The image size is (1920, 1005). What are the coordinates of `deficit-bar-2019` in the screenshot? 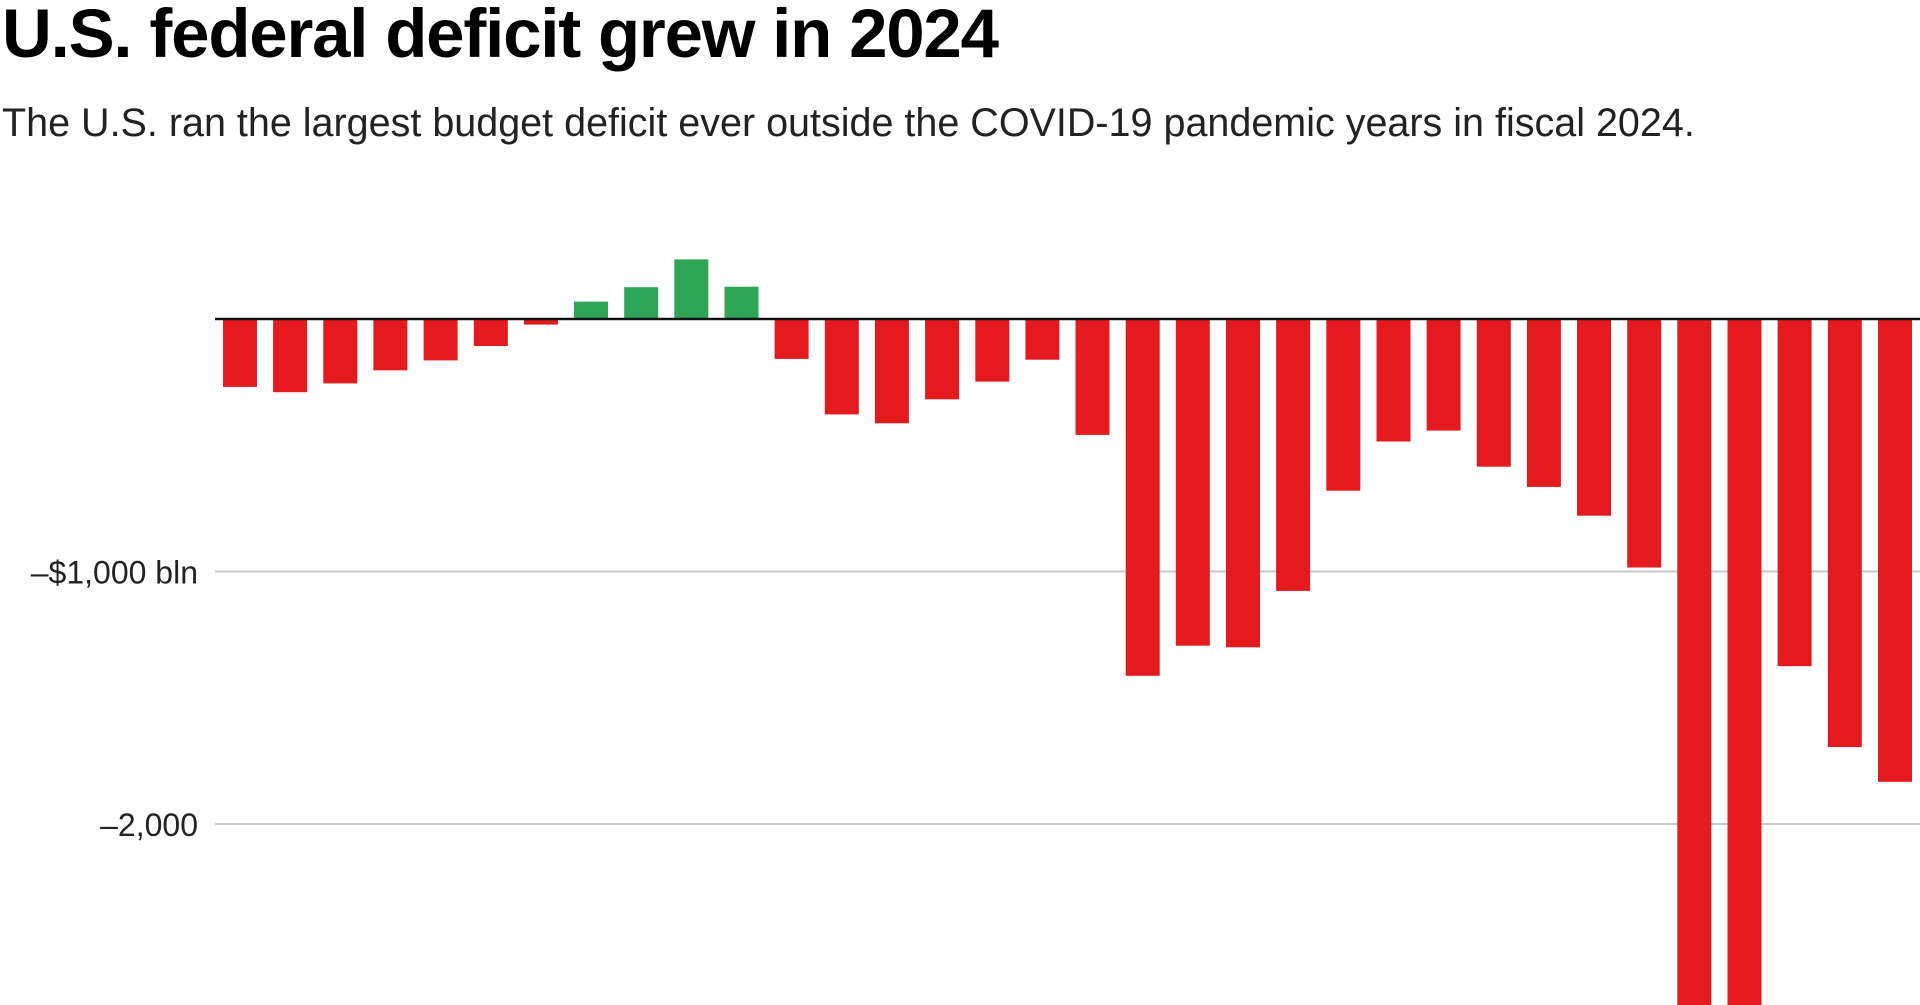 It's located at (1644, 443).